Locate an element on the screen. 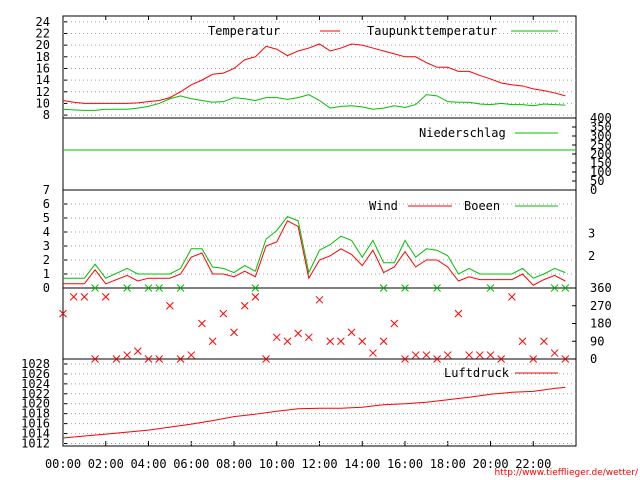  x-tick-label-7: 14:00 is located at coordinates (362, 464).